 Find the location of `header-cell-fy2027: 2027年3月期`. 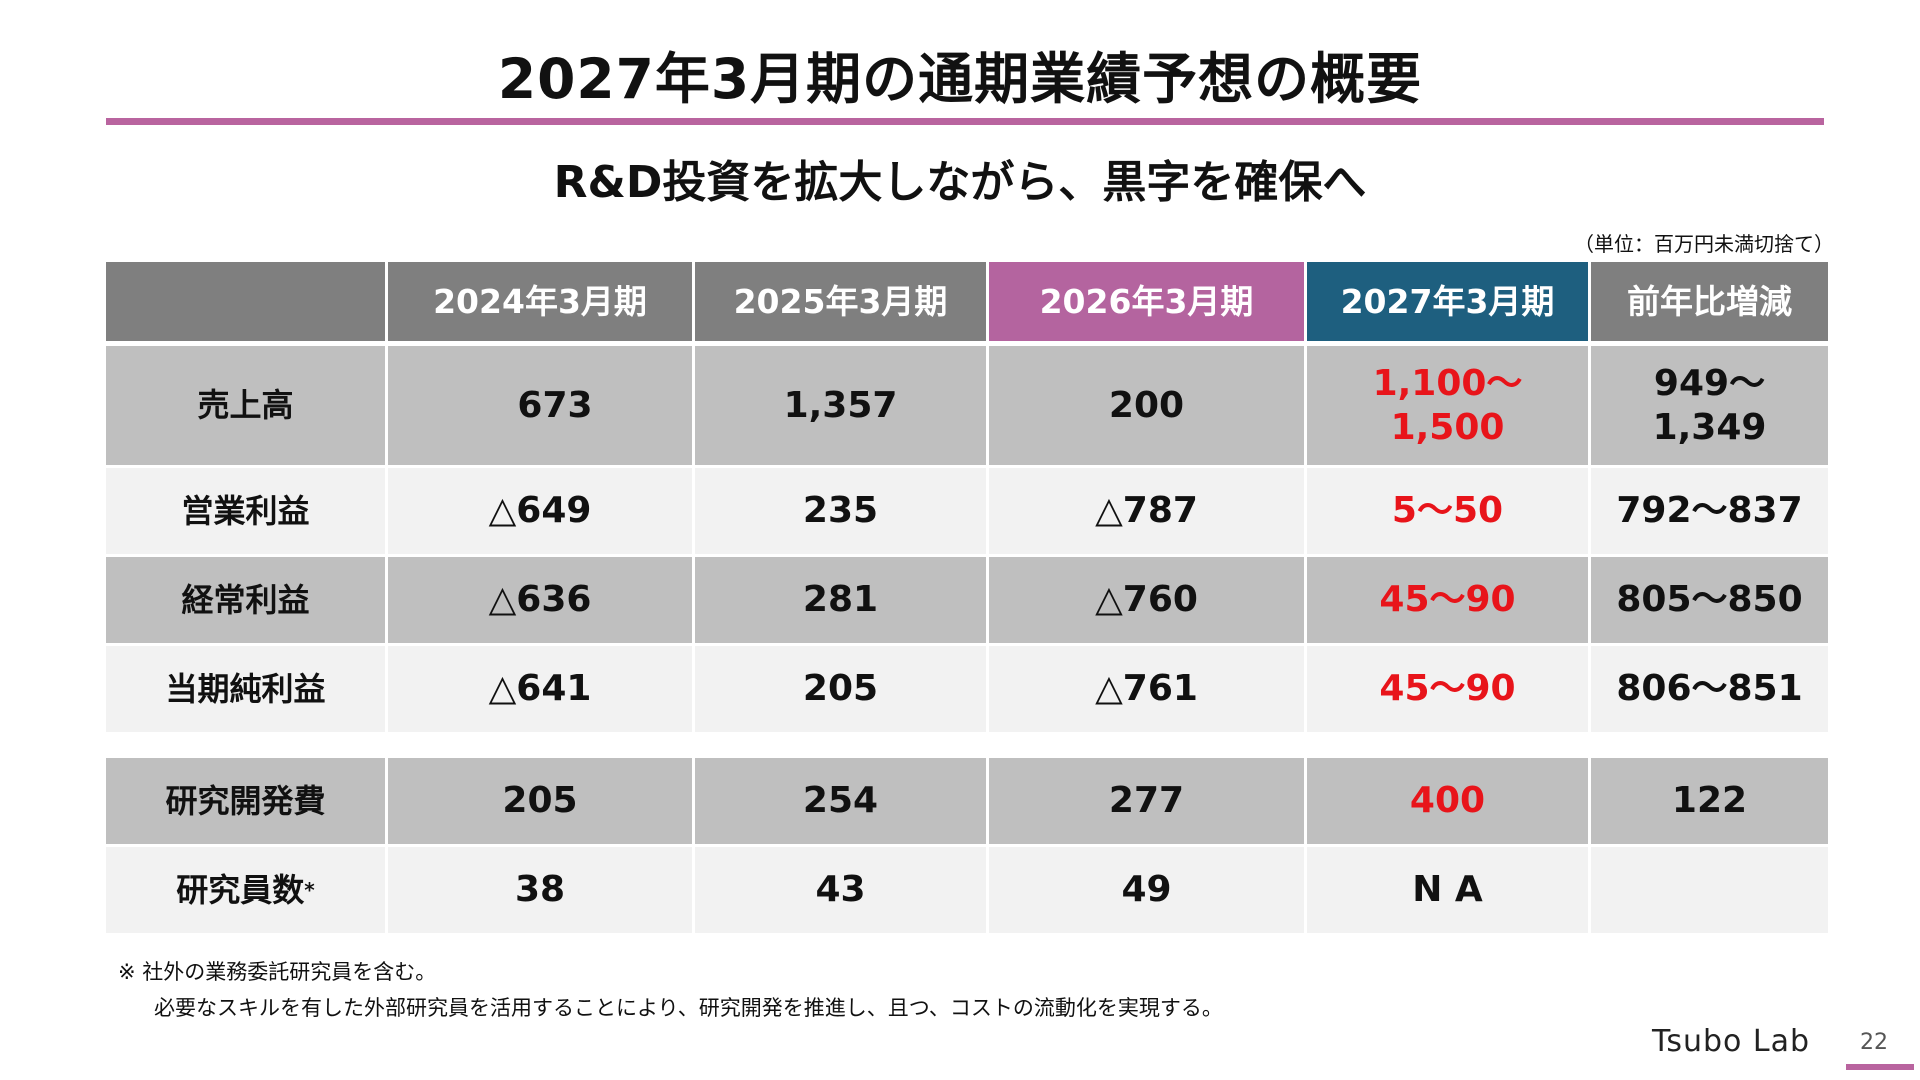

header-cell-fy2027: 2027年3月期 is located at coordinates (1449, 301).